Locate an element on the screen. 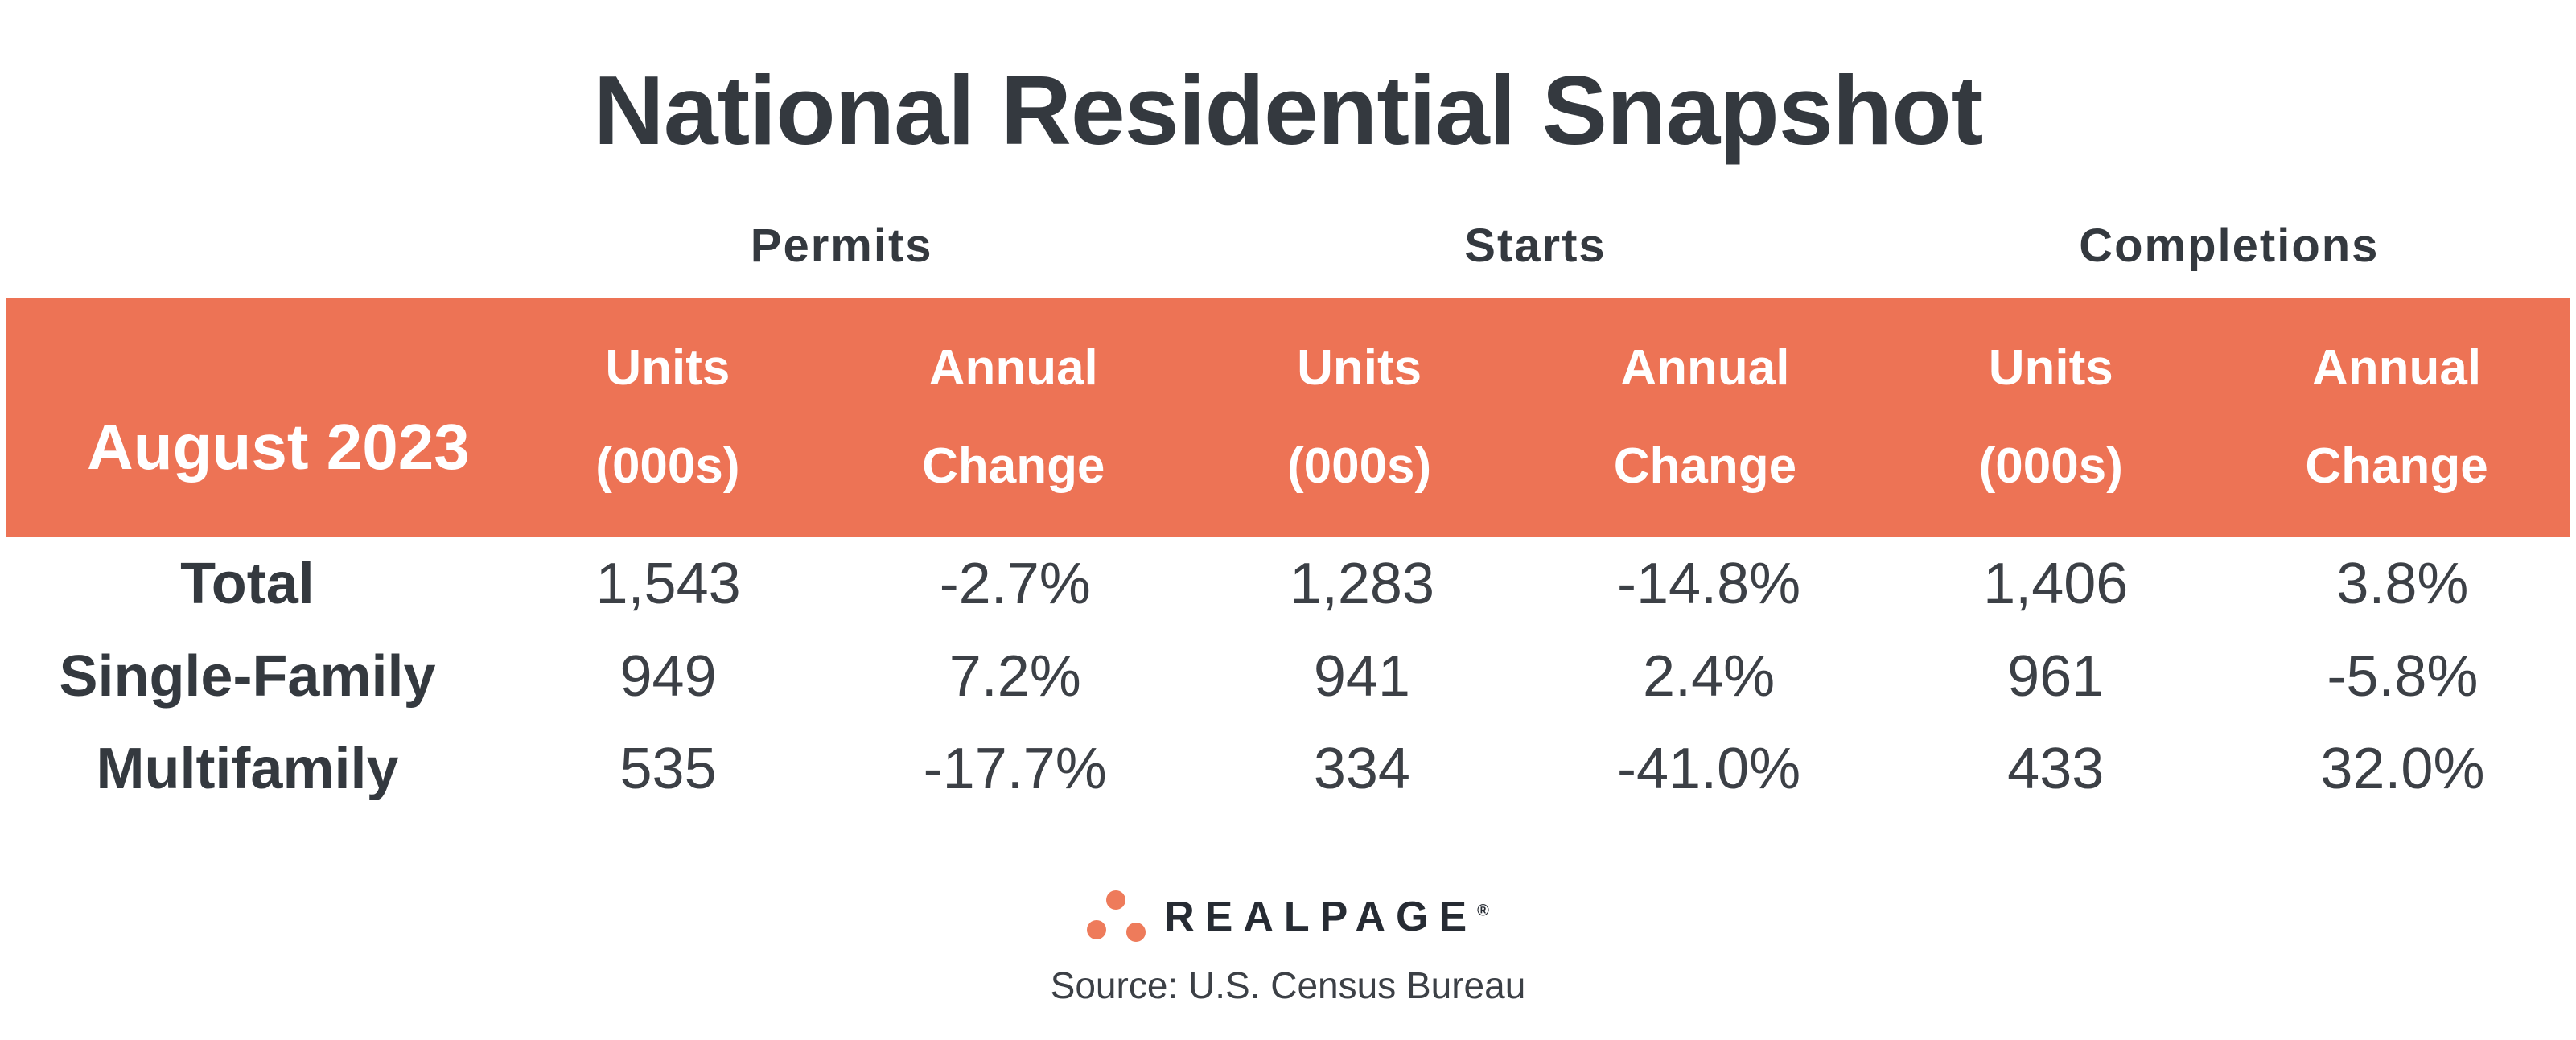  registered-trademark-symbol: ® is located at coordinates (1483, 911).